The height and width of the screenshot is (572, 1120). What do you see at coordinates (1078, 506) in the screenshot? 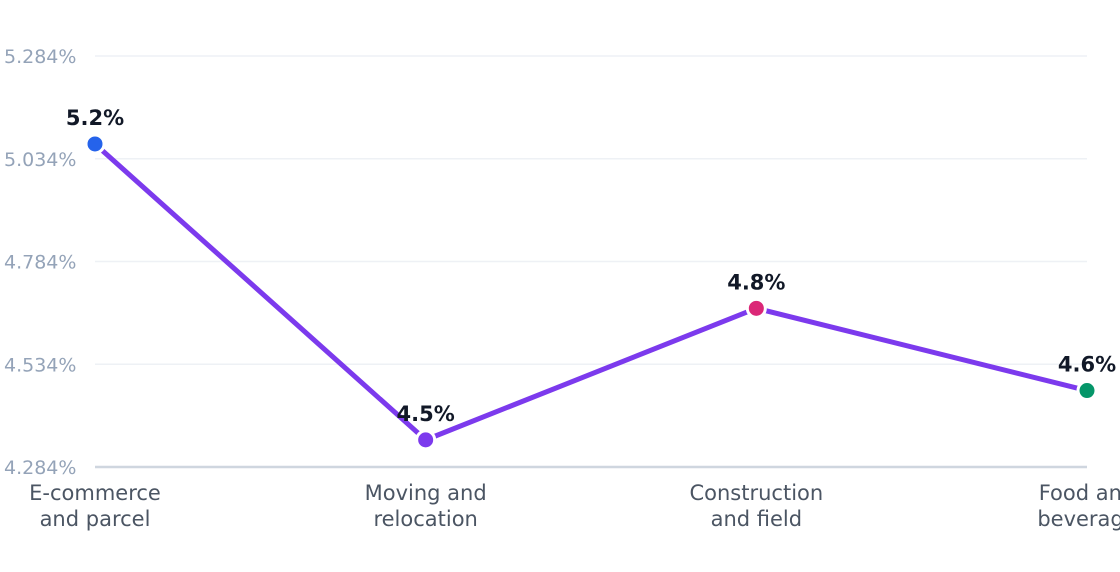
I see `x-tick-label: Food andbeverage` at bounding box center [1078, 506].